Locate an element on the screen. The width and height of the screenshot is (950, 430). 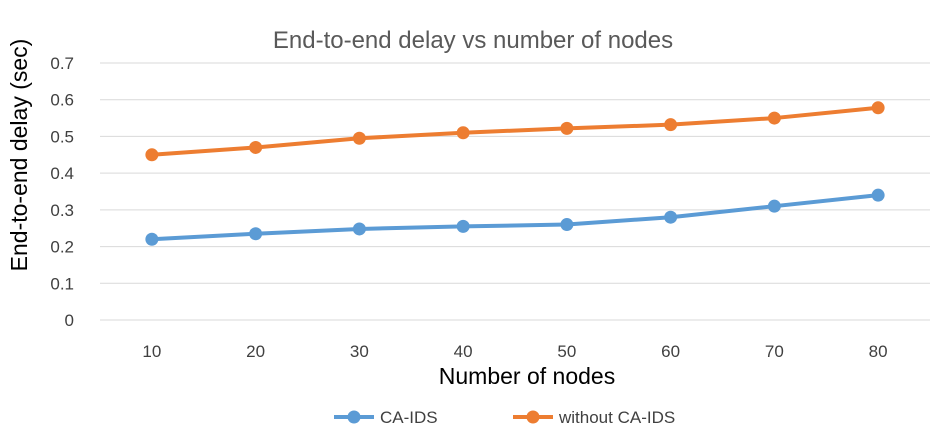
y-tick-label: 0.1 is located at coordinates (62, 283).